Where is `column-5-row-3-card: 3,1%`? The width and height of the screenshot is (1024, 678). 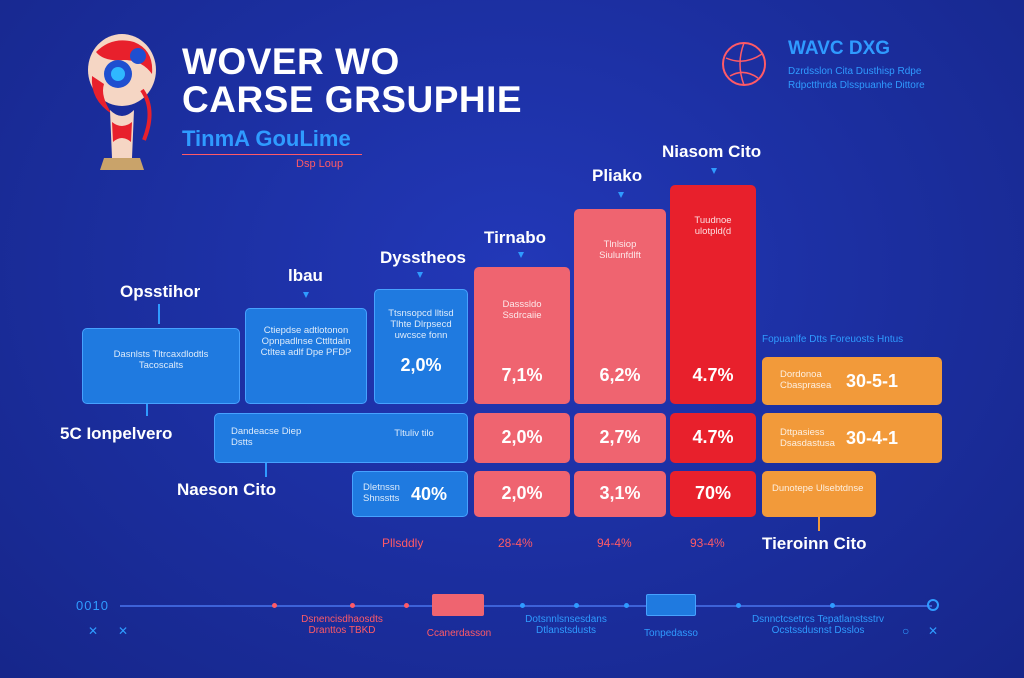 column-5-row-3-card: 3,1% is located at coordinates (620, 494).